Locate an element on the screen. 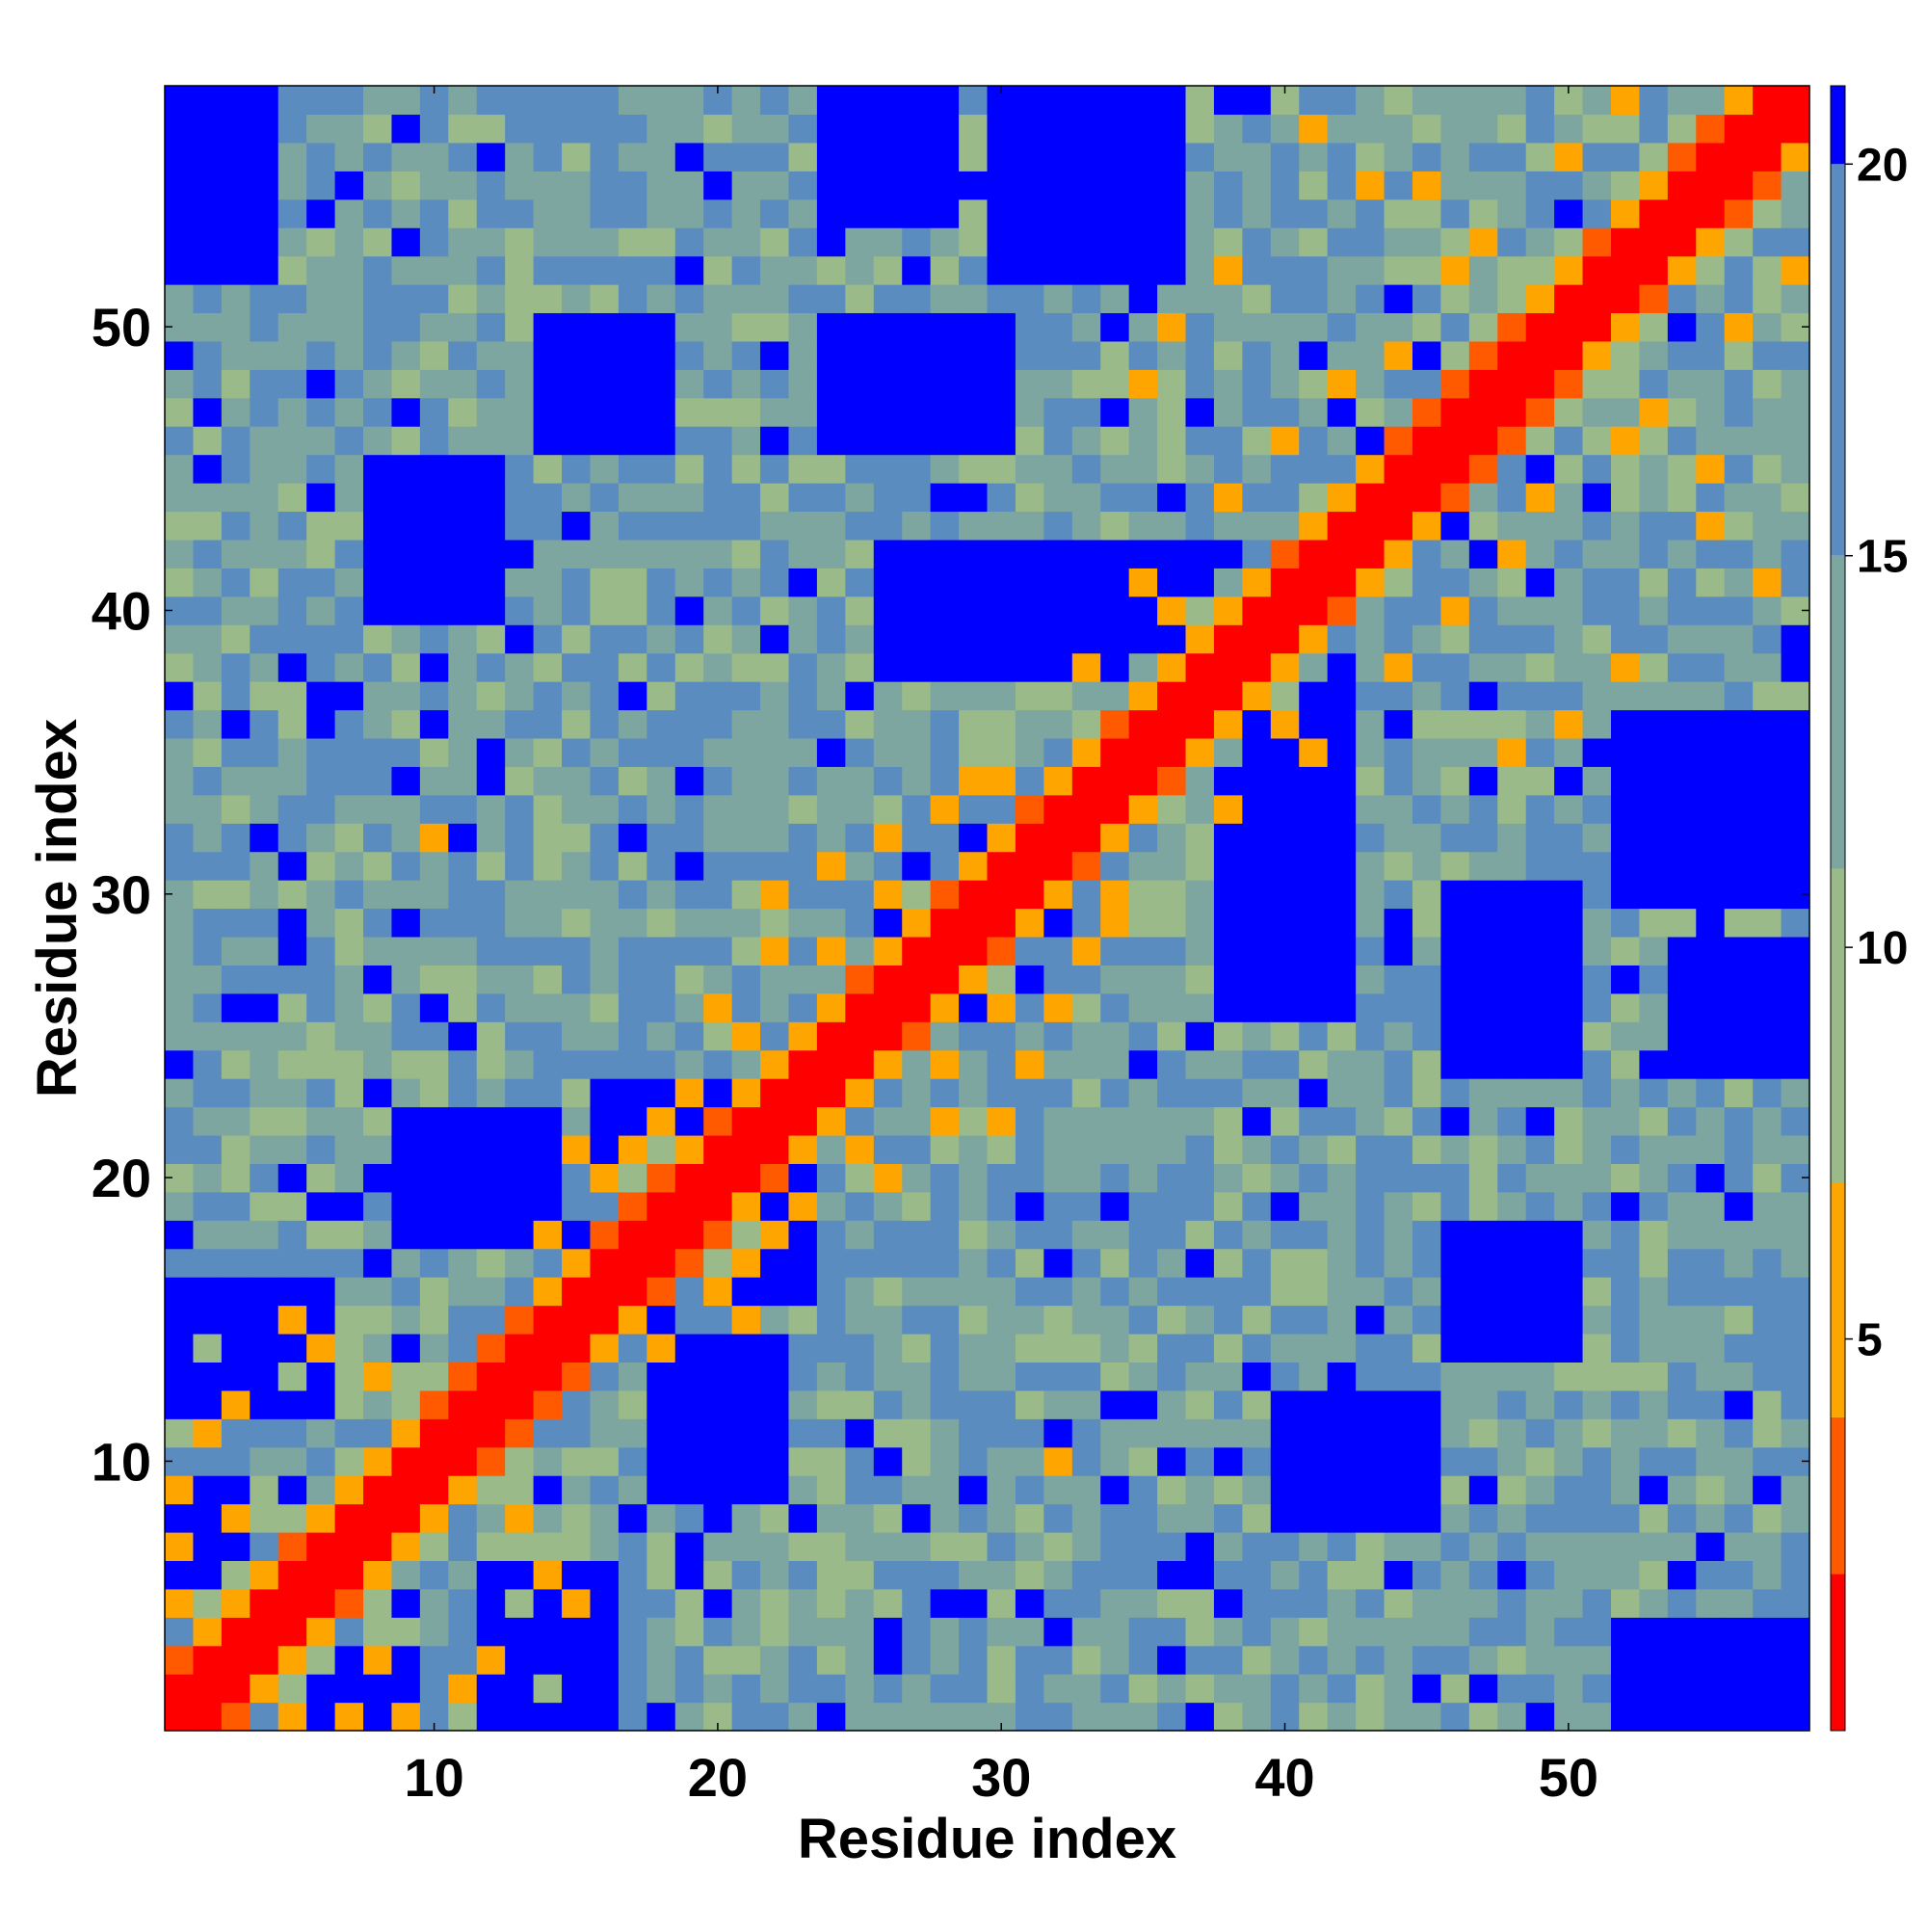 This screenshot has height=1932, width=1927. colorbar-segment is located at coordinates (1838, 1299).